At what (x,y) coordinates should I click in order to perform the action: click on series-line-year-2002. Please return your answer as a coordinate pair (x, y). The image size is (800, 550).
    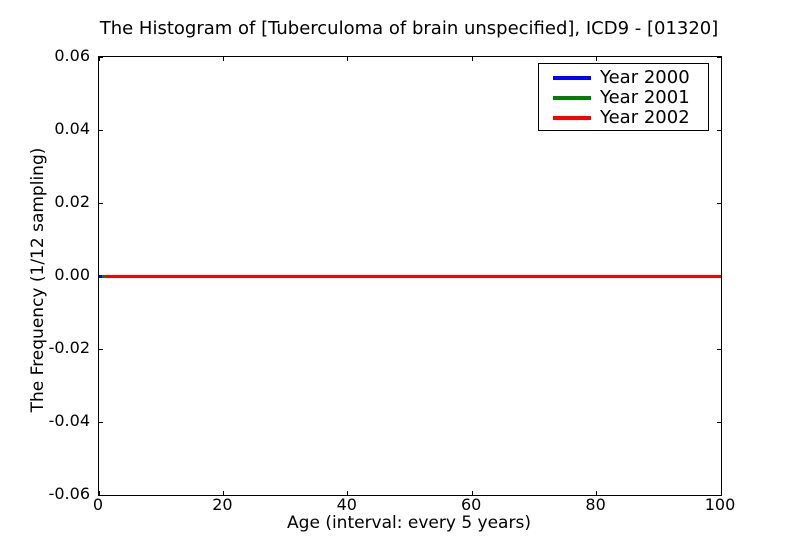
    Looking at the image, I should click on (412, 276).